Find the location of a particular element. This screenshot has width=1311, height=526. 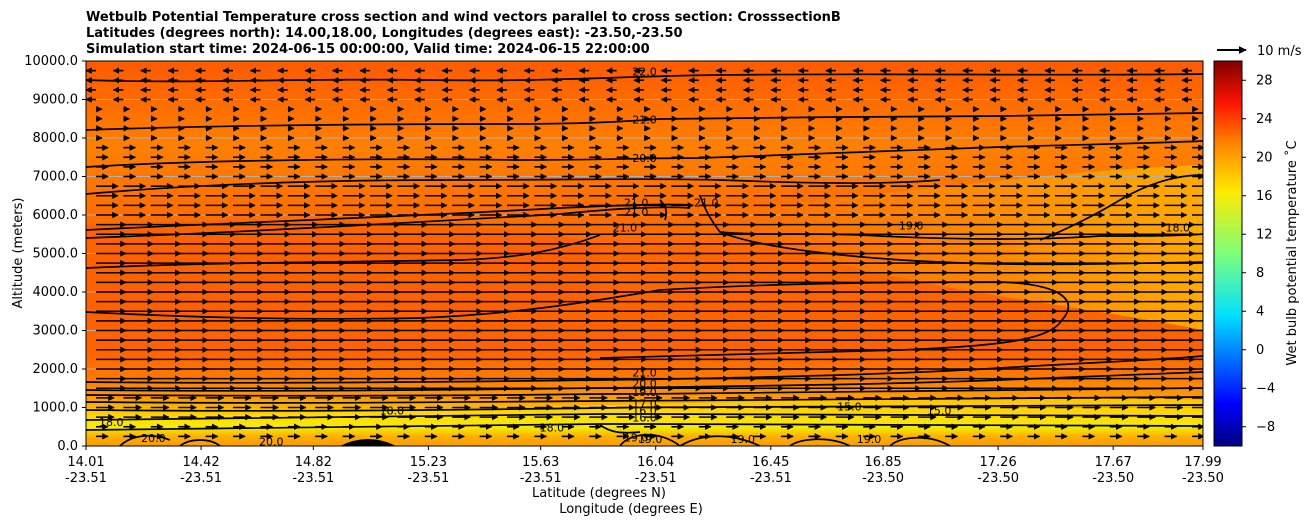

y-tick-label: 4000.0 is located at coordinates (56, 292).